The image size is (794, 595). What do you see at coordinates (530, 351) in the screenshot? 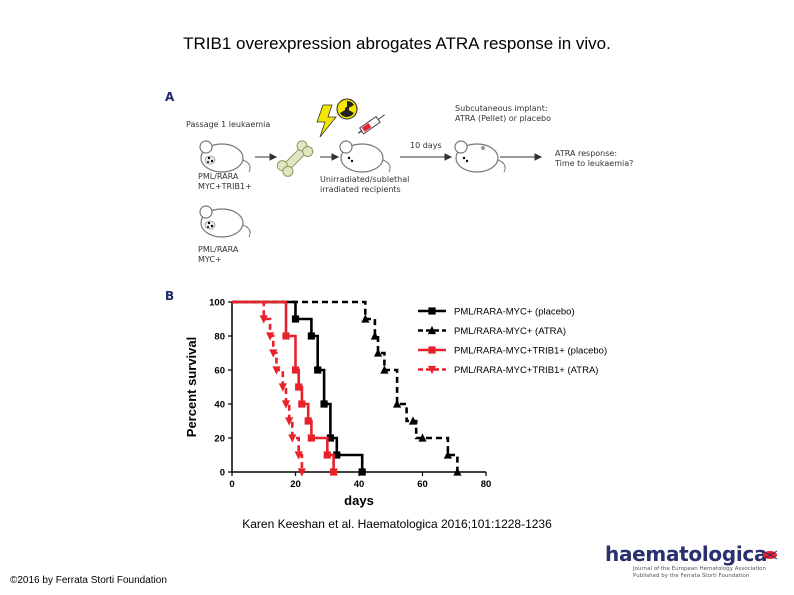
I see `legend-label: PML/RARA-MYC+TRIB1+ (placebo)` at bounding box center [530, 351].